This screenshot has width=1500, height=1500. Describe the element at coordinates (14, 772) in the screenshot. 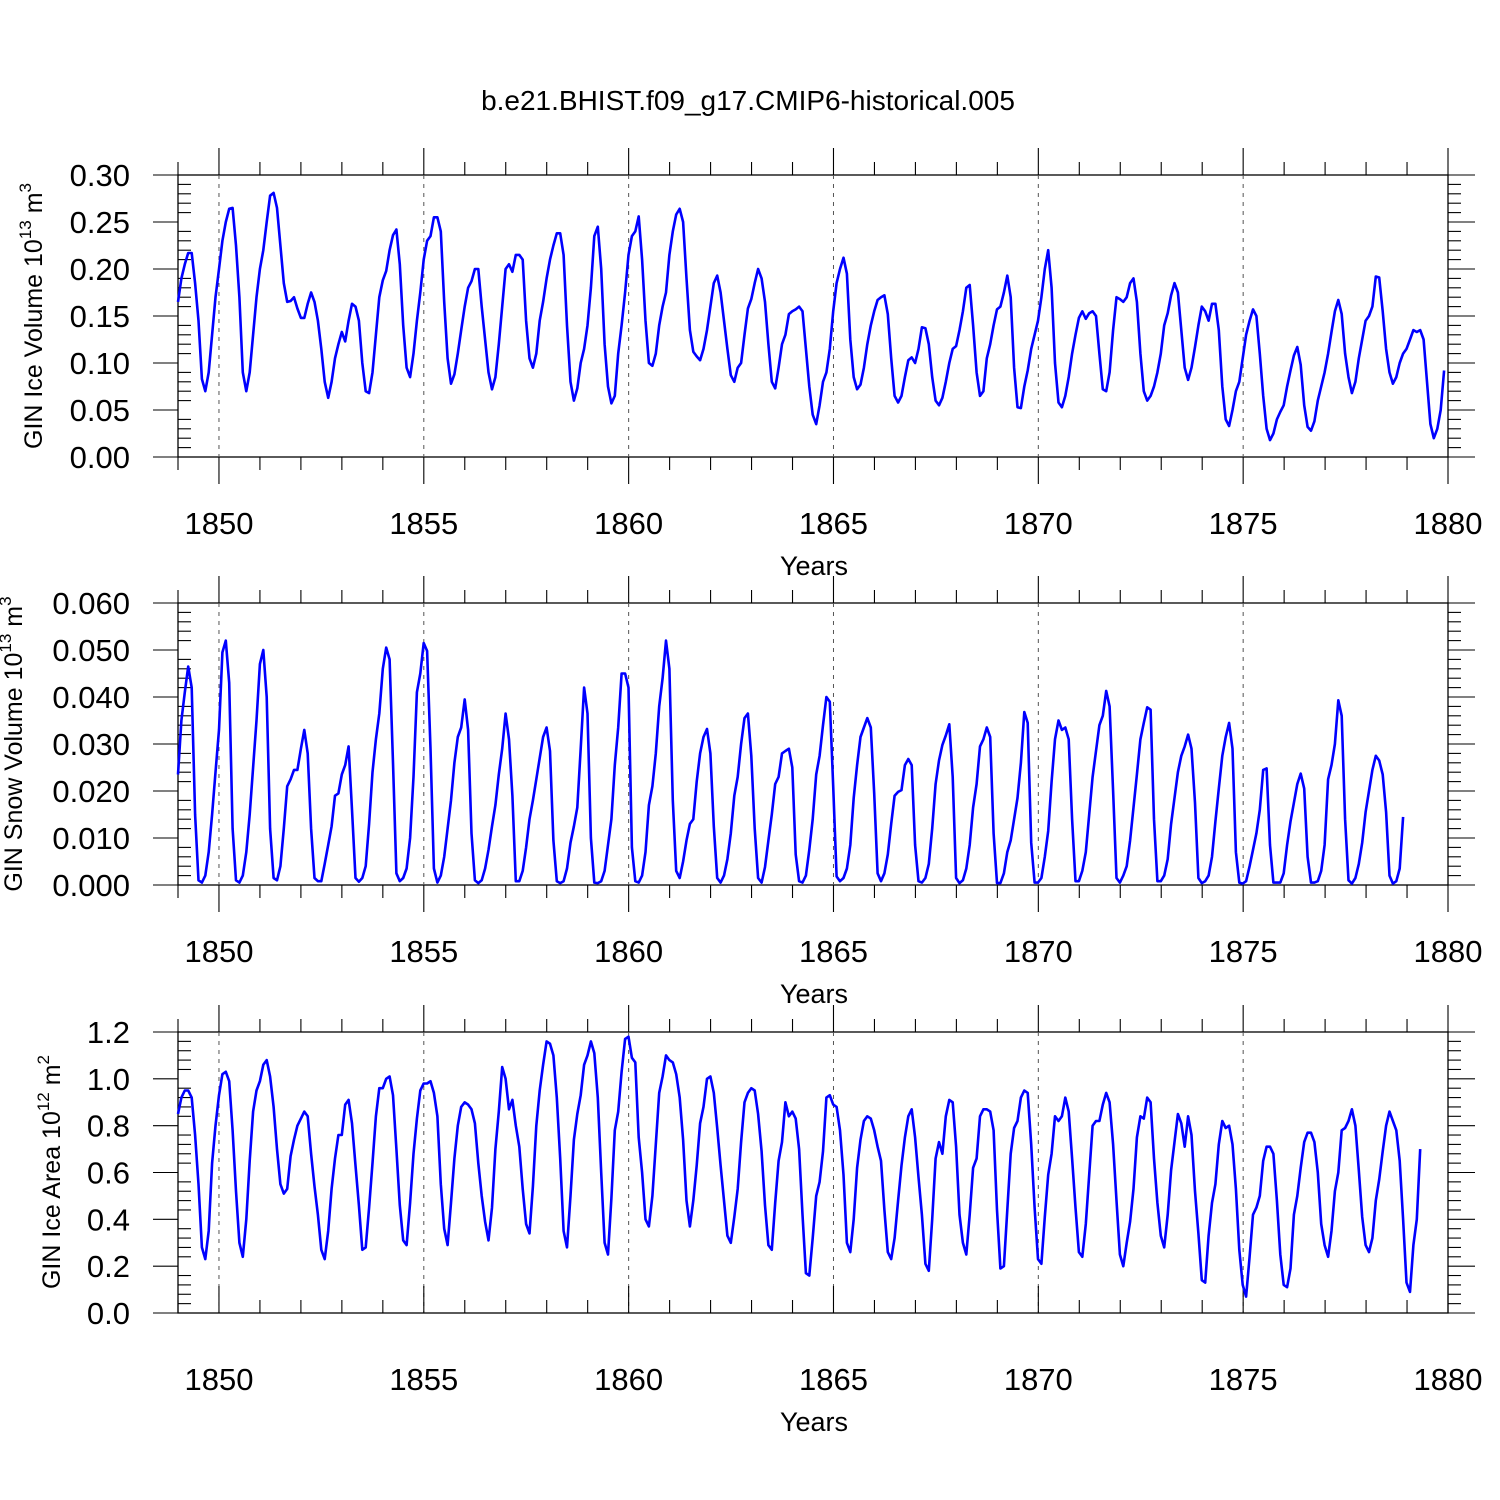

I see `y-label-main: GIN Snow Volume 10` at that location.